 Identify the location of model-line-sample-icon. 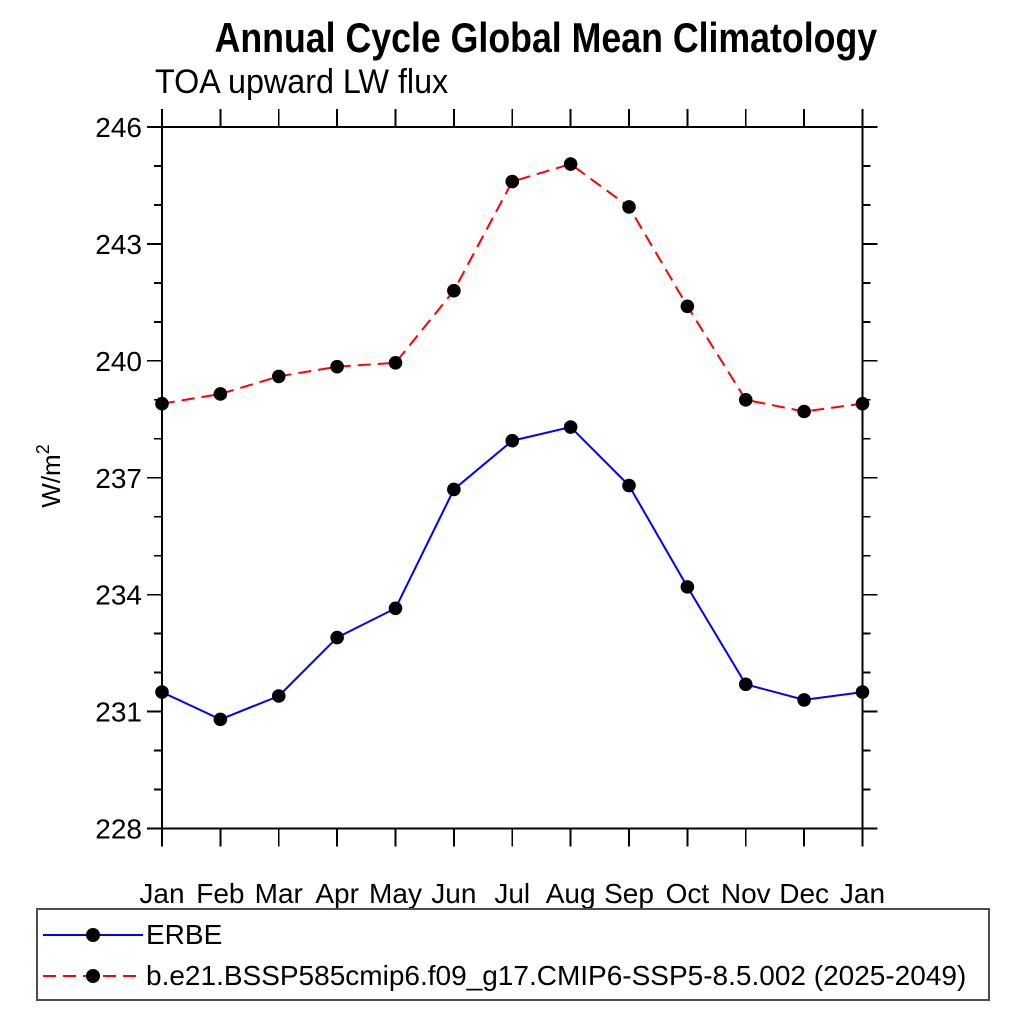
(93, 976).